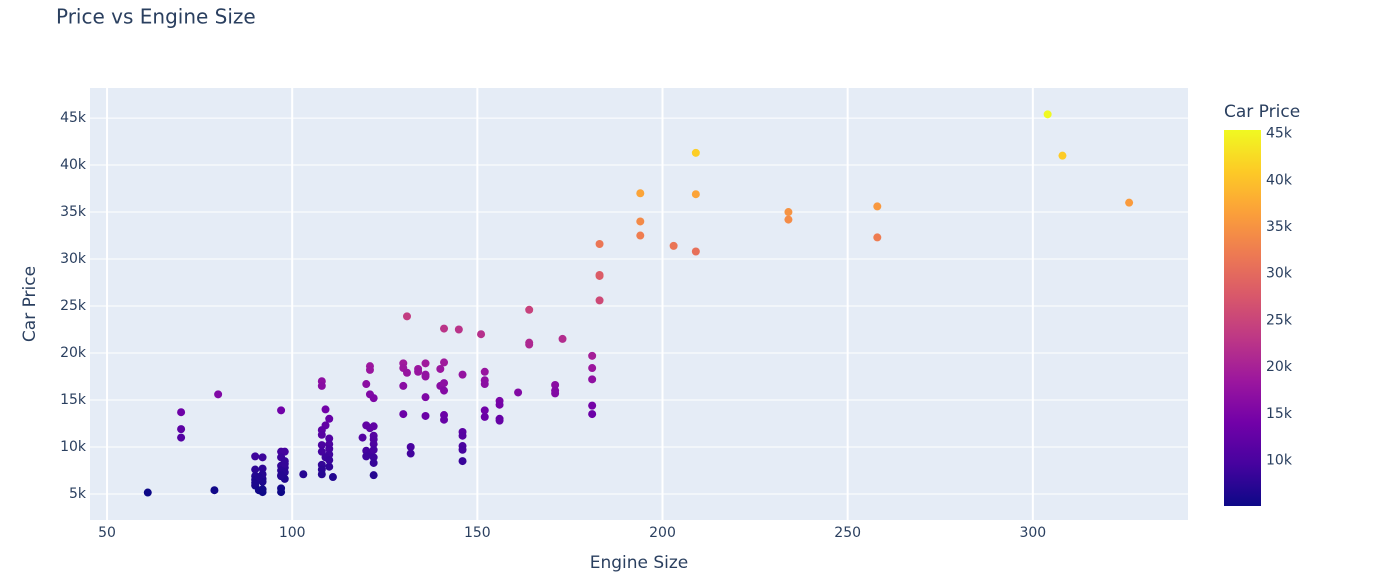 The image size is (1373, 580). Describe the element at coordinates (662, 533) in the screenshot. I see `x-tick-label: 200` at that location.